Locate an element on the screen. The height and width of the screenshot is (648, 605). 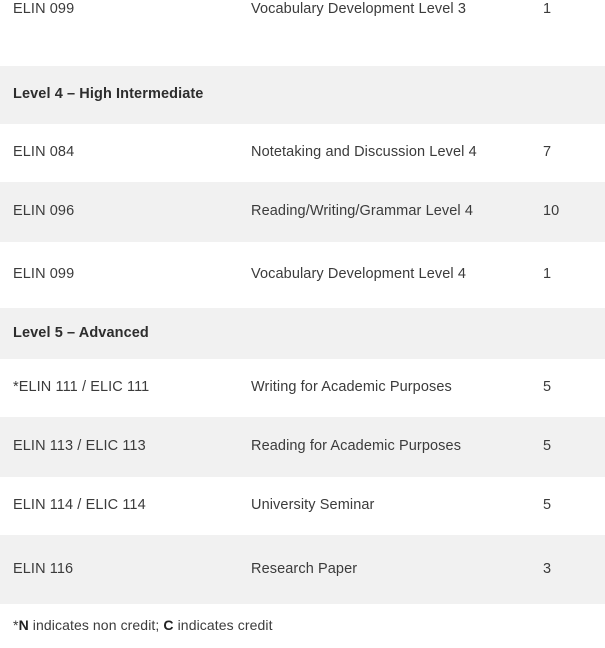
course-code-cell: ELIN 116 is located at coordinates (125, 569).